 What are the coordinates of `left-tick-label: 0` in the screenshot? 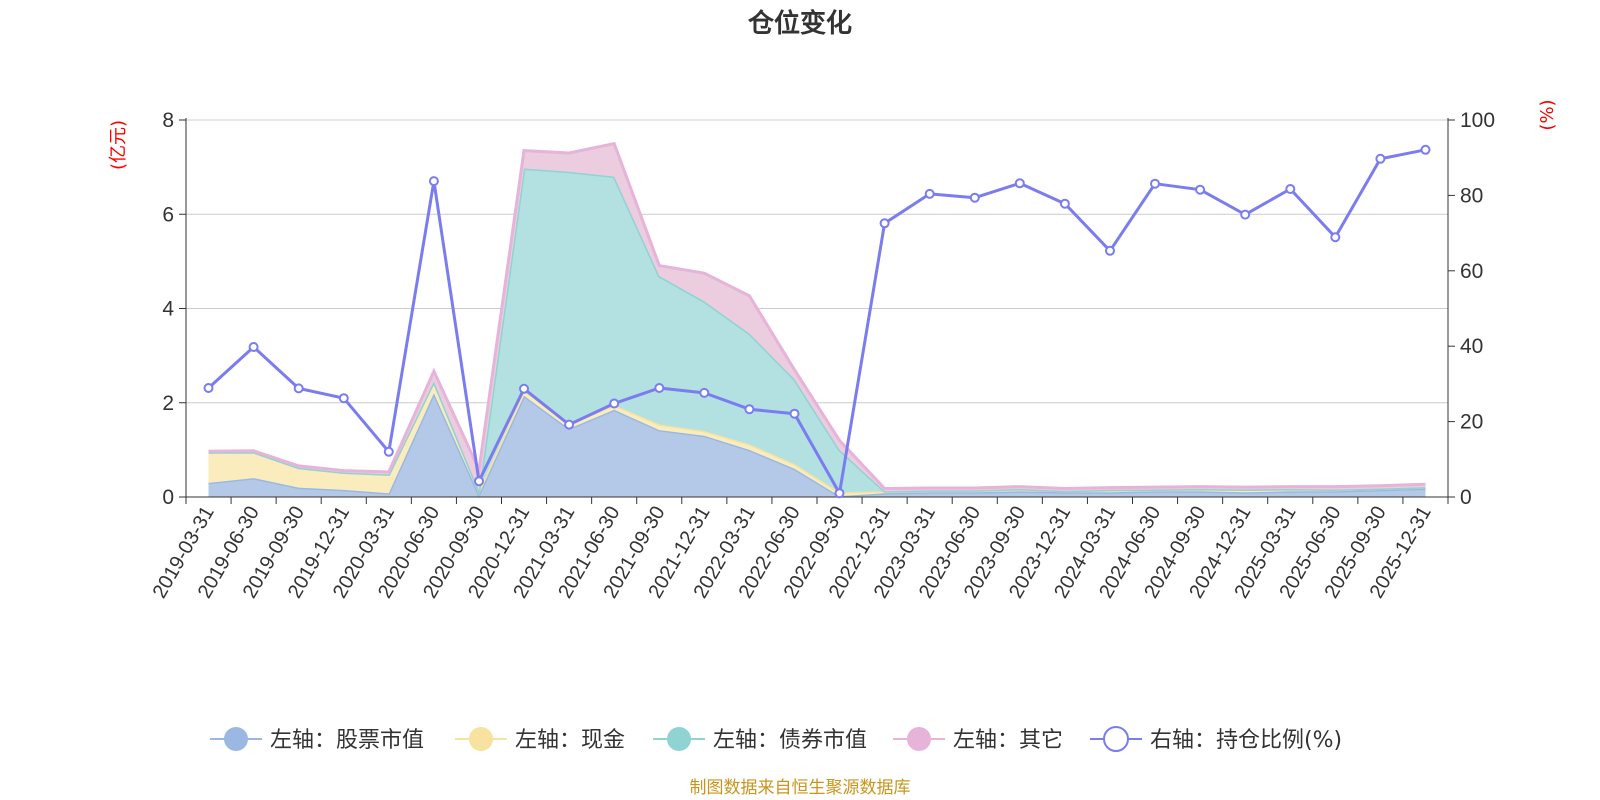 It's located at (168, 497).